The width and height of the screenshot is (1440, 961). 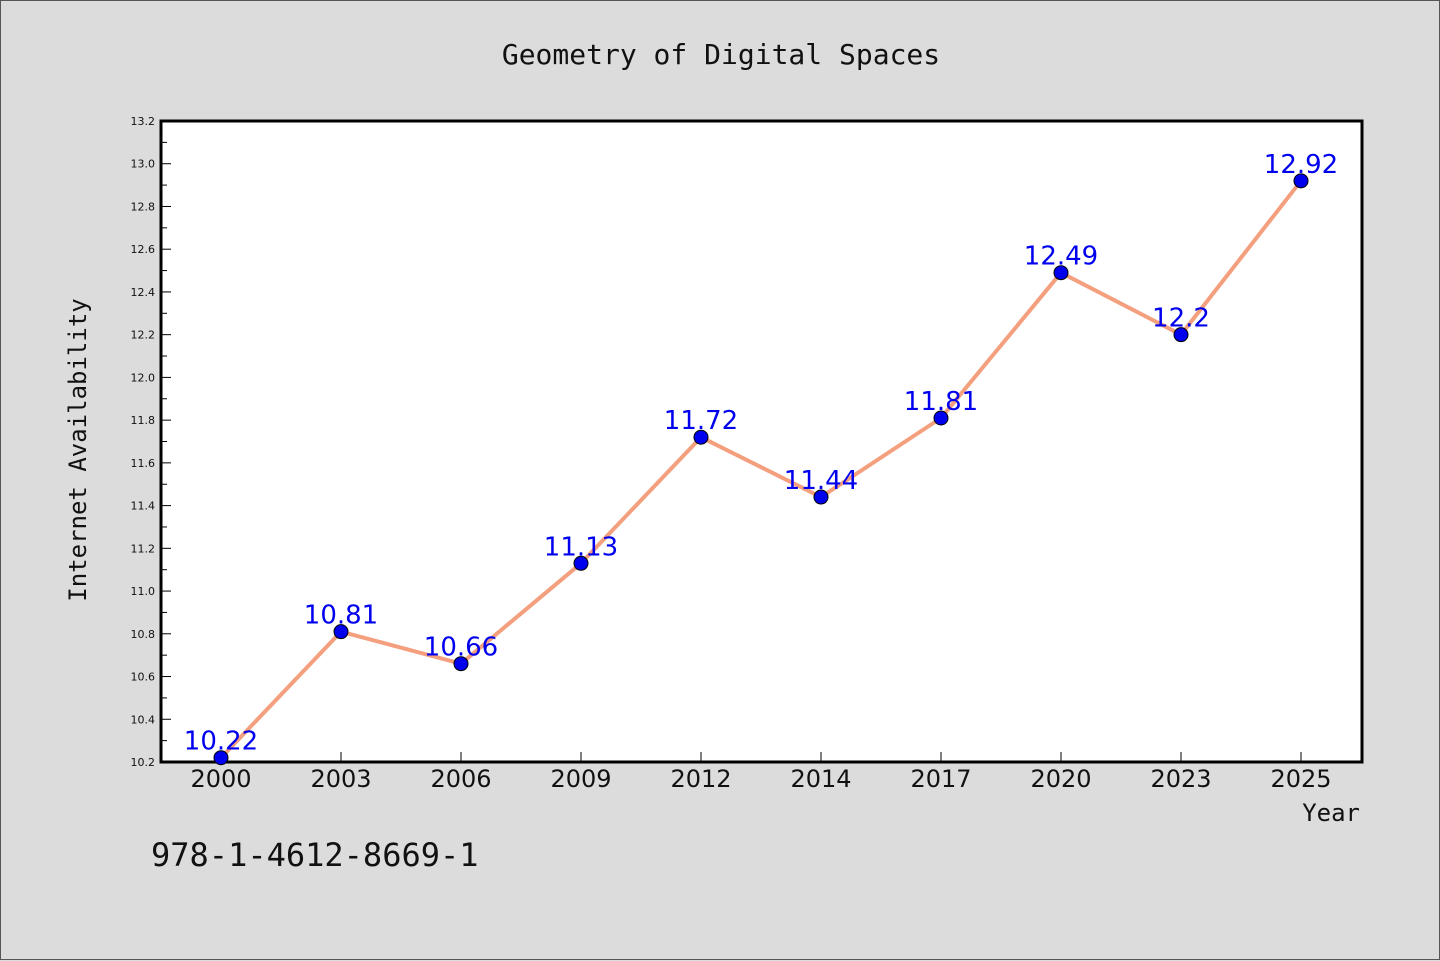 I want to click on y-tick-label: 11.2, so click(x=143, y=548).